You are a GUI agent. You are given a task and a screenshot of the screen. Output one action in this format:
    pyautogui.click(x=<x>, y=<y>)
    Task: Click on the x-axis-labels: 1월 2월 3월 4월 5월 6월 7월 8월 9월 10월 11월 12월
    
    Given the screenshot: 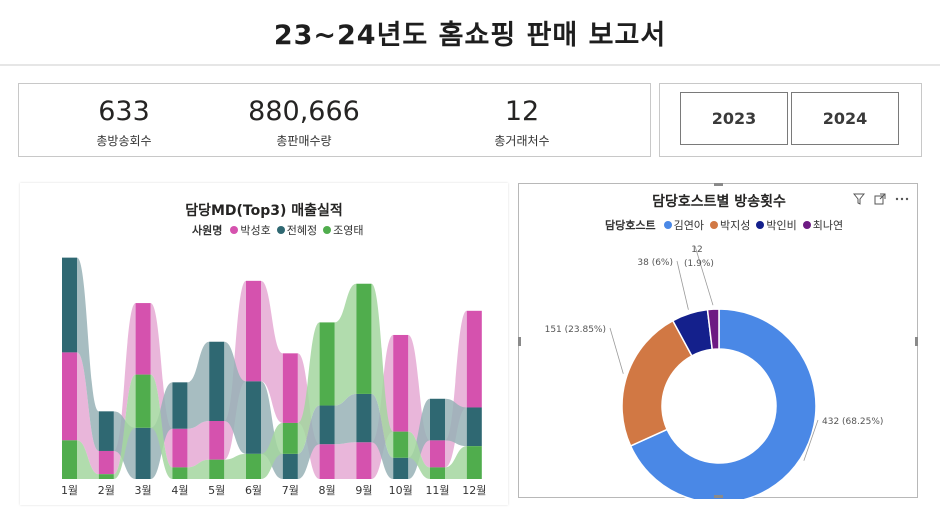 What is the action you would take?
    pyautogui.click(x=273, y=490)
    